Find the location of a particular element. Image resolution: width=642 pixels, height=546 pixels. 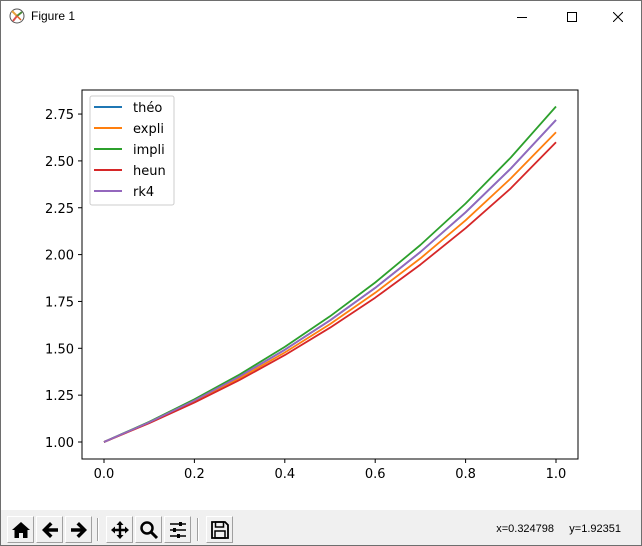

move-icon is located at coordinates (119, 529).